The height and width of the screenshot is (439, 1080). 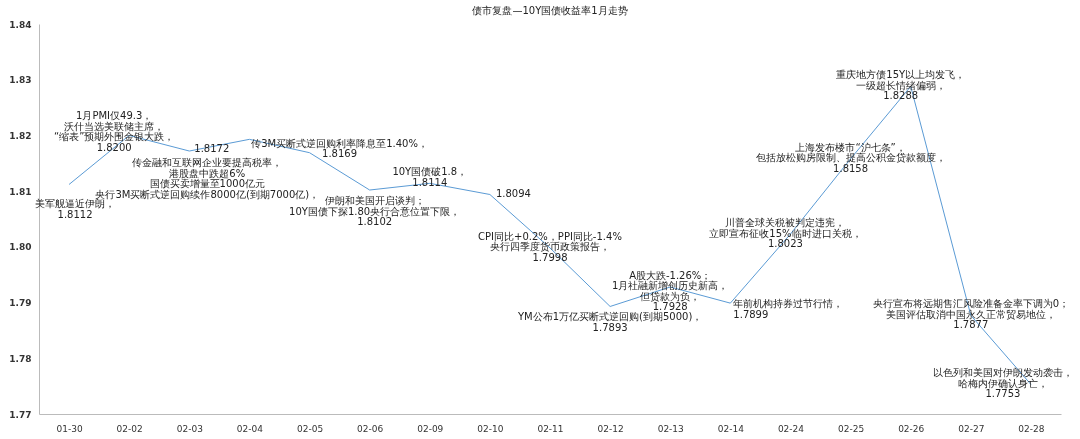 I want to click on annotation: YM公布1万亿买断式逆回购(到期5000)，, so click(x=609, y=317).